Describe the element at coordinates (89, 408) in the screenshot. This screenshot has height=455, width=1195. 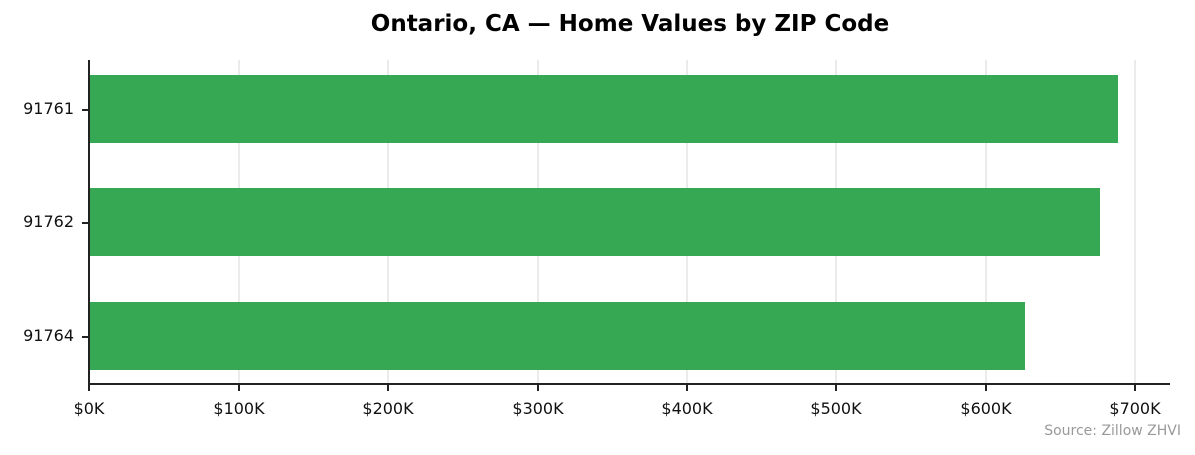
I see `x-tick-label: $0K` at that location.